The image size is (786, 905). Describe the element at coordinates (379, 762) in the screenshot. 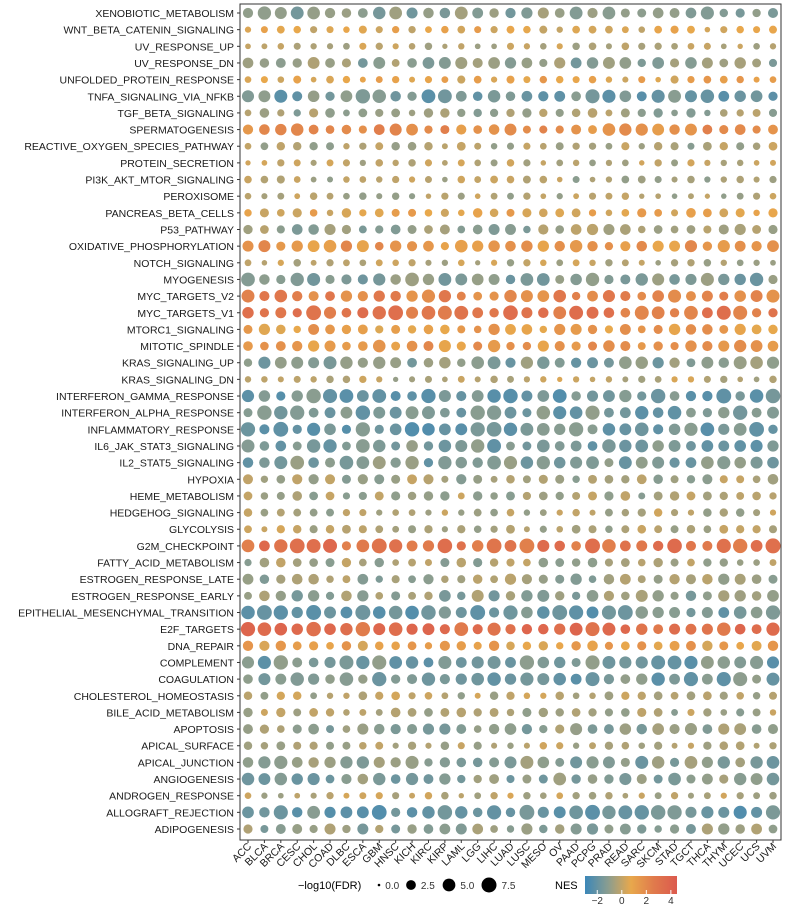

I see `dot-GBM-APICAL_JUNCTION` at that location.